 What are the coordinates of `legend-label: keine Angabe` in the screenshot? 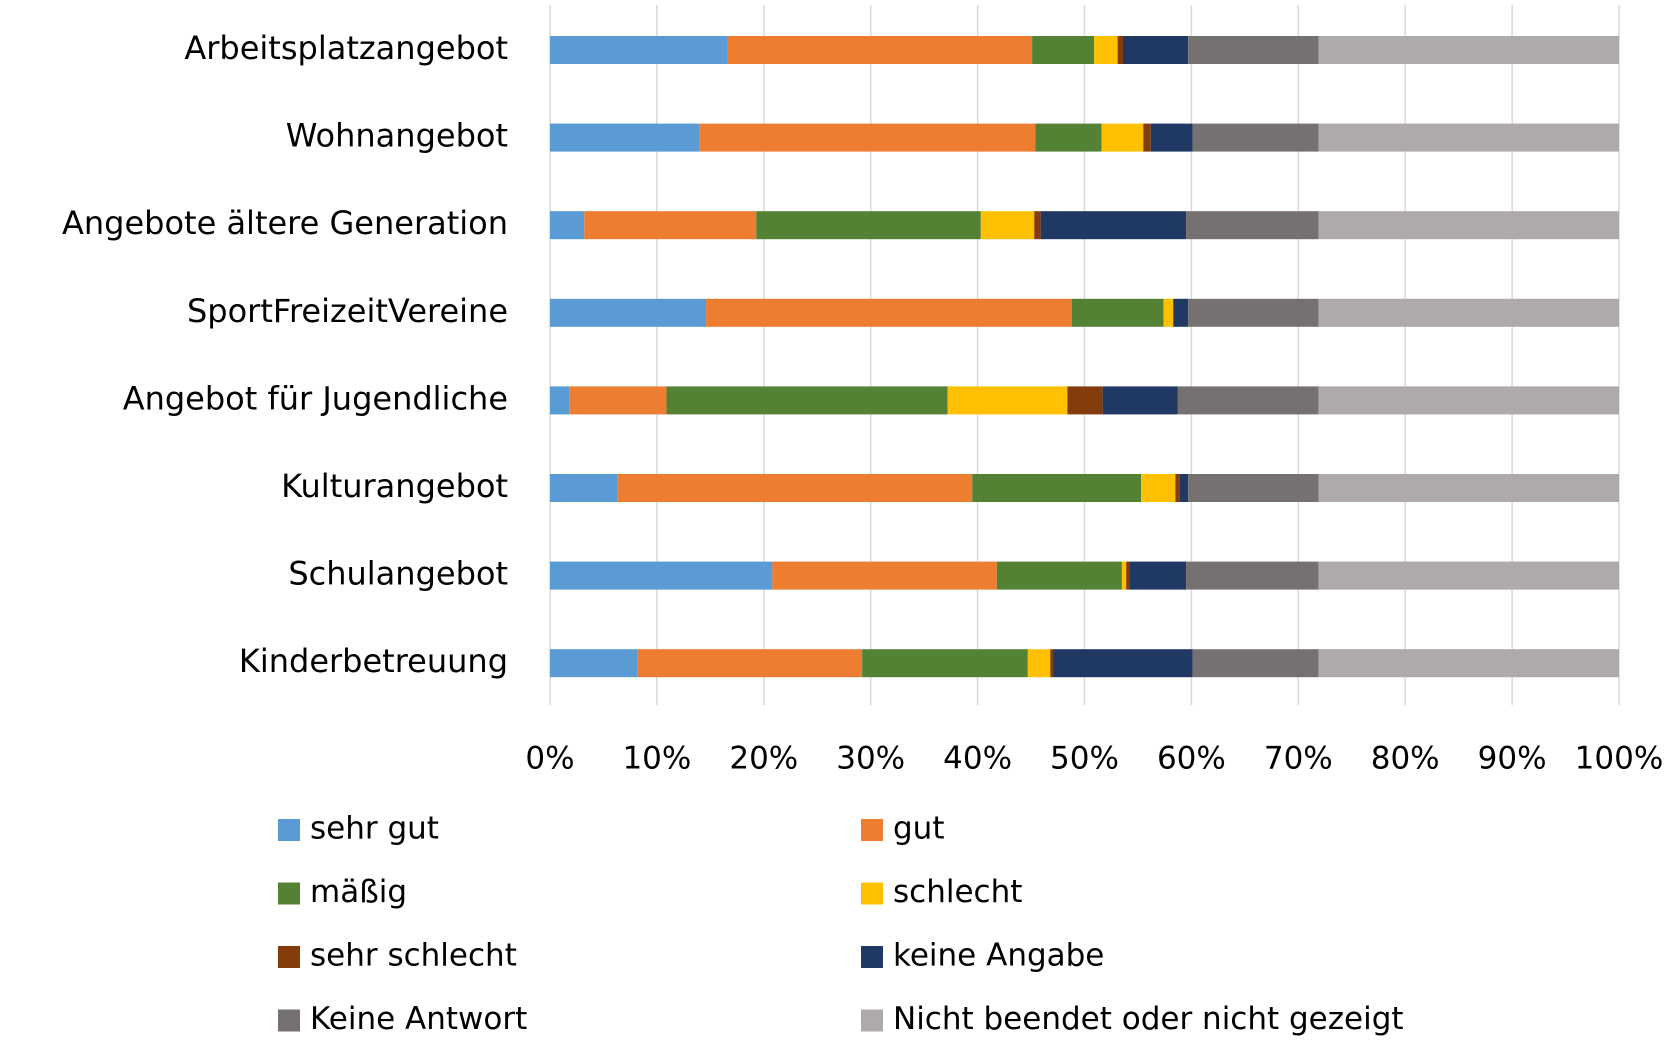 It's located at (998, 956).